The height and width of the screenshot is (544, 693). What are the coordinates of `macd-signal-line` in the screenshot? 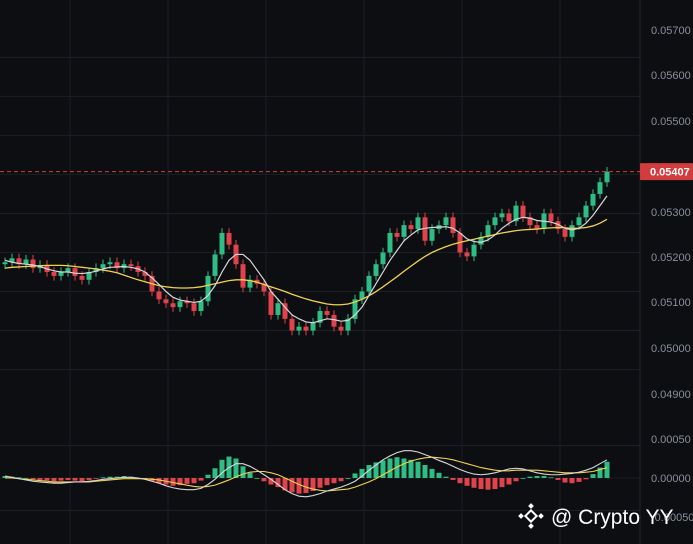 It's located at (306, 474).